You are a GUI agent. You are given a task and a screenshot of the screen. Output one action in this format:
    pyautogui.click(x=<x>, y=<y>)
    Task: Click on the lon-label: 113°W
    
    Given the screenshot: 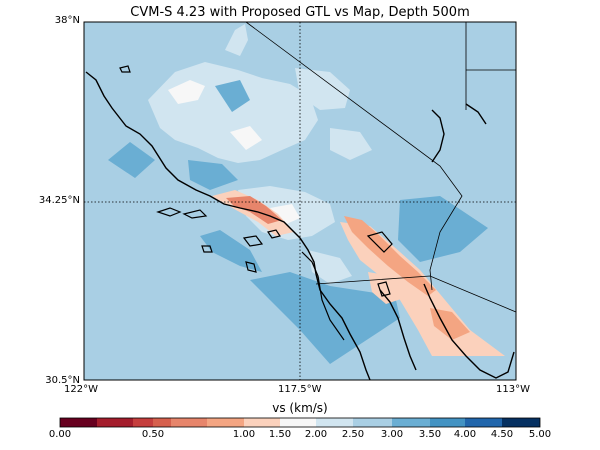 What is the action you would take?
    pyautogui.click(x=513, y=389)
    